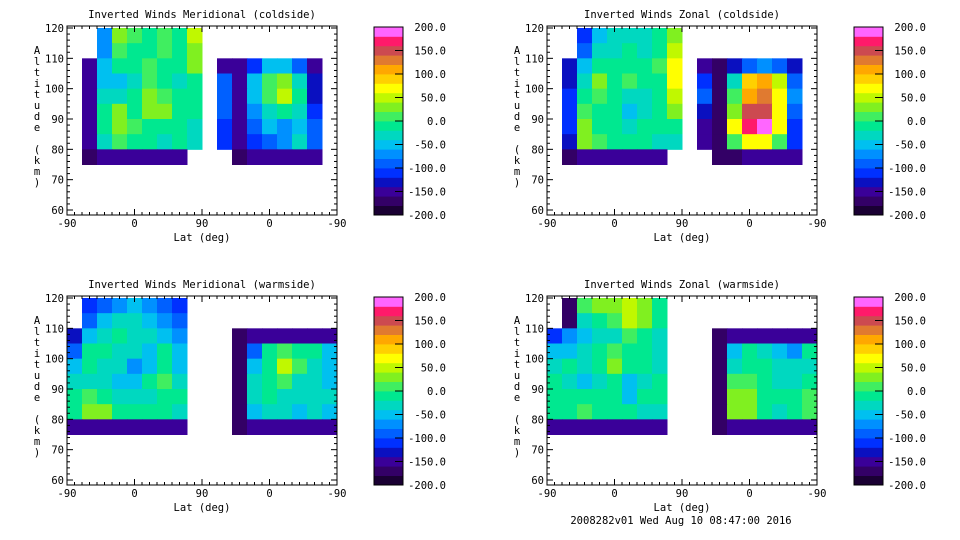  What do you see at coordinates (817, 494) in the screenshot?
I see `x-tick-label: -90` at bounding box center [817, 494].